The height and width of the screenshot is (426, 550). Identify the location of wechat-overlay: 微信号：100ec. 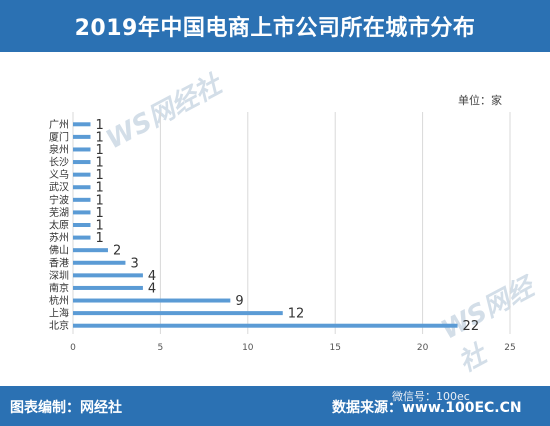
(431, 396).